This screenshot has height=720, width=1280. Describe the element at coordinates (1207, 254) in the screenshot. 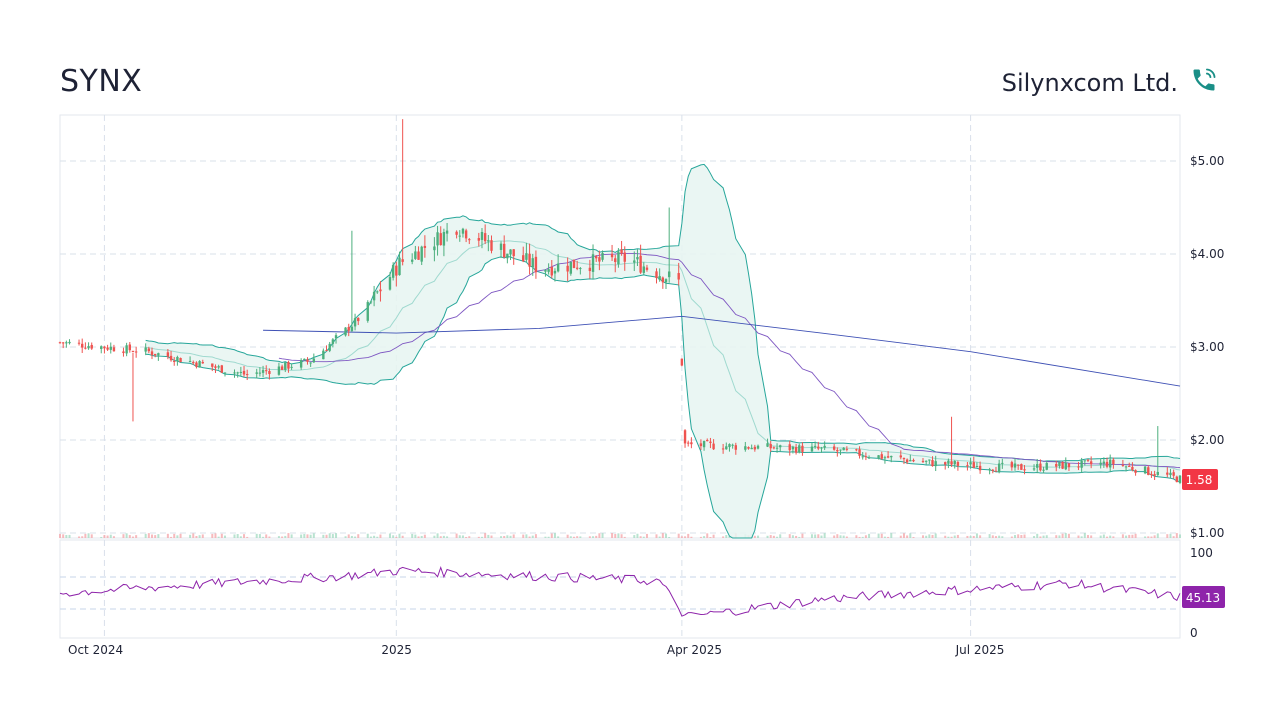

I see `price-tick-label: $4.00` at that location.